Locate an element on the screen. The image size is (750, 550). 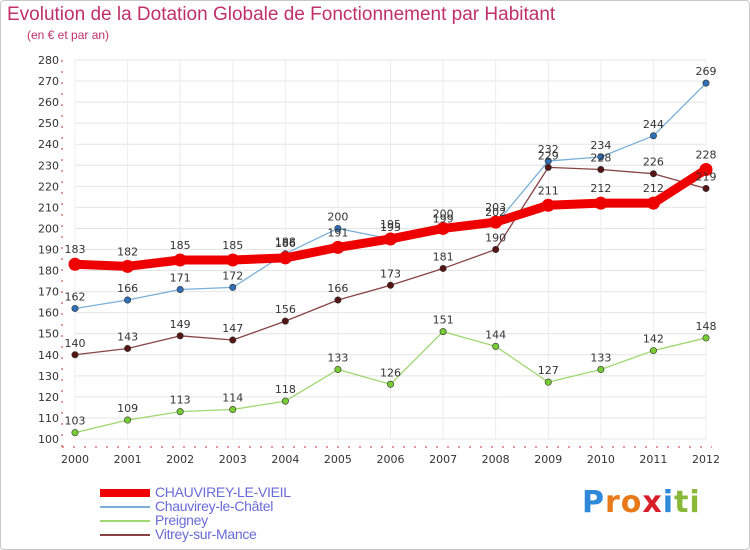
y-tick-label: 170 is located at coordinates (48, 292).